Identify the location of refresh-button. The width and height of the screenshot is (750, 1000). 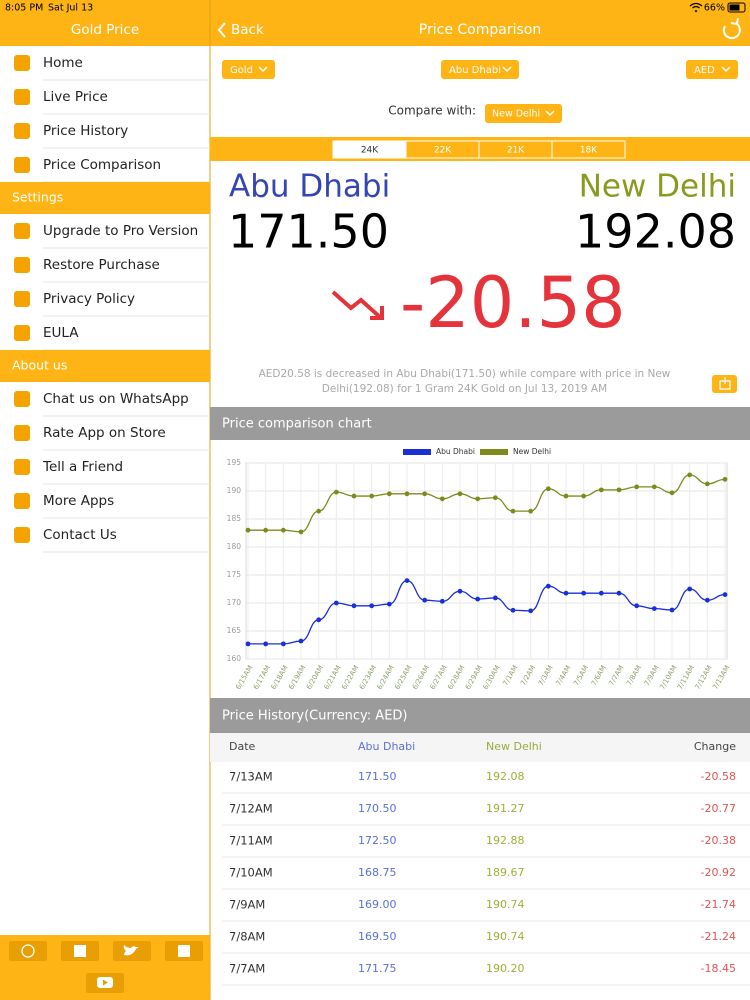
(731, 28).